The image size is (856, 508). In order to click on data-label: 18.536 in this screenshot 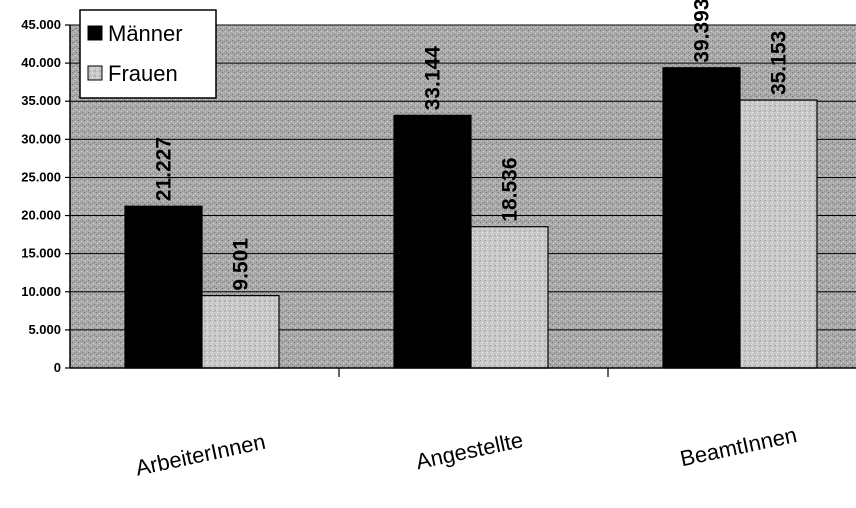, I will do `click(510, 189)`.